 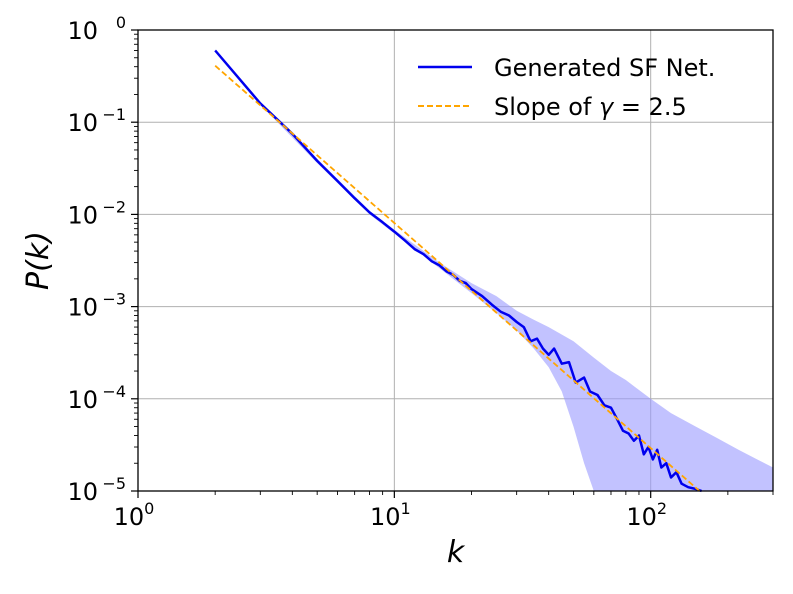 What do you see at coordinates (456, 552) in the screenshot?
I see `x-axis-label: k` at bounding box center [456, 552].